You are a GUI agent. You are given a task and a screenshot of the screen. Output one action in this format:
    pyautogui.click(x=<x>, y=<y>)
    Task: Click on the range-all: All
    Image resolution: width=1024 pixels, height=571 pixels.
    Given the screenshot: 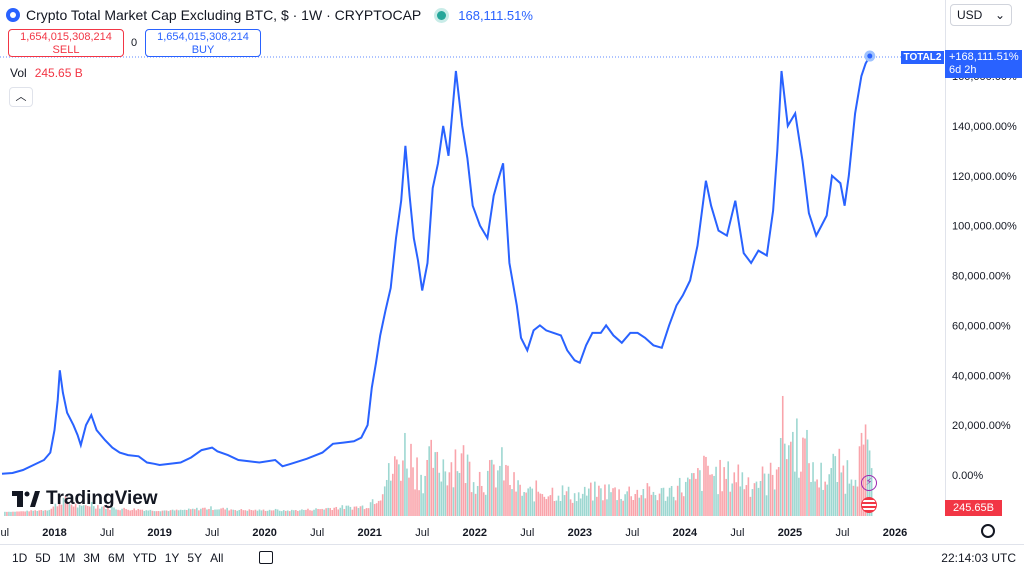 What is the action you would take?
    pyautogui.click(x=217, y=558)
    